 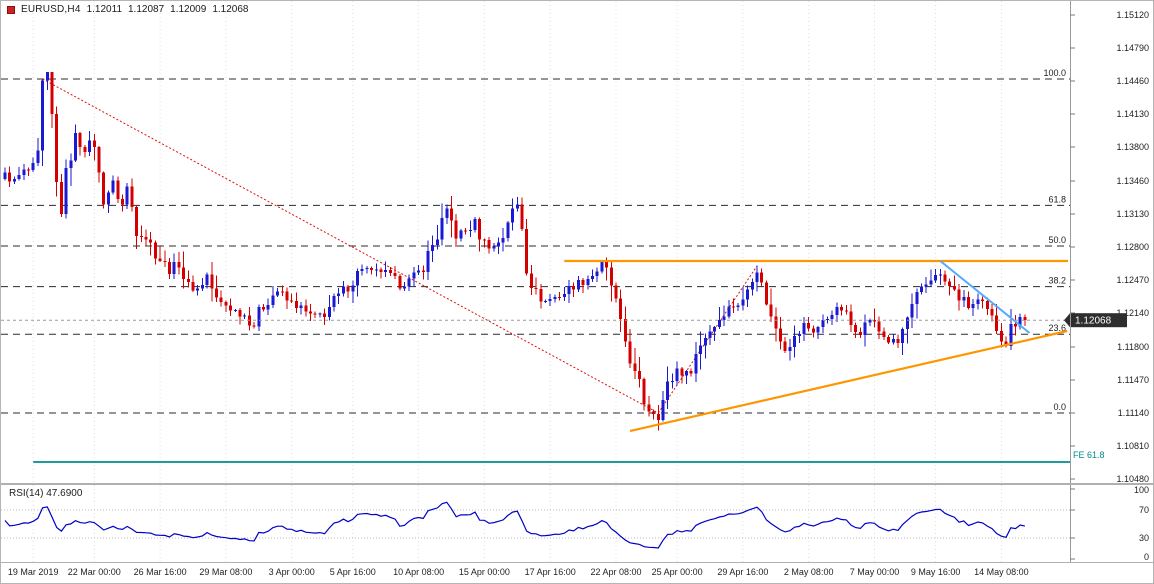 I want to click on rsi-scale-label: 70, so click(x=1144, y=510).